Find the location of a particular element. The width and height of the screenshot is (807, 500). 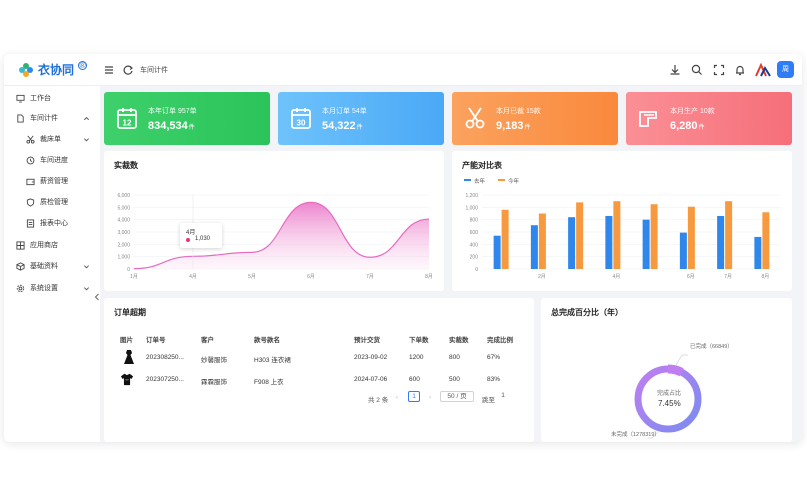

y-tick-label: 0 is located at coordinates (128, 270).